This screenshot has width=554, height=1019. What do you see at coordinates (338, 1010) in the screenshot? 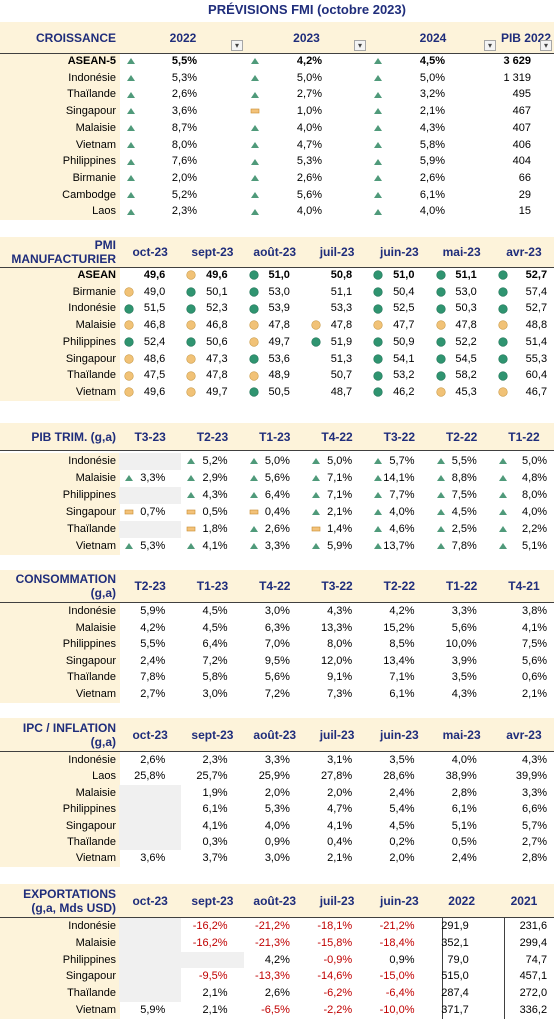
I see `cell-value: -2,2%` at bounding box center [338, 1010].